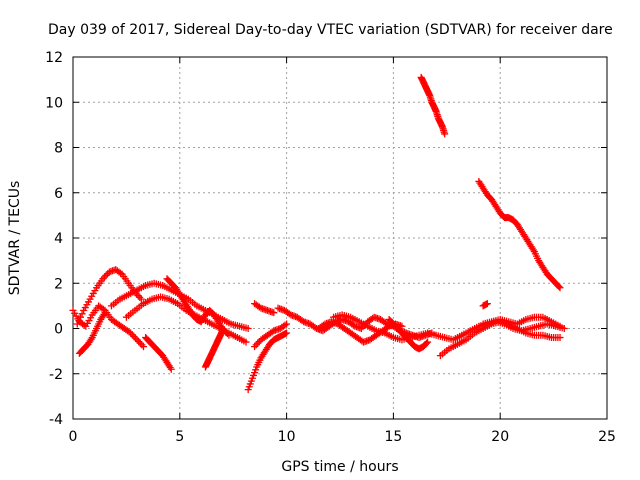  I want to click on y-tick-label: 10, so click(54, 103).